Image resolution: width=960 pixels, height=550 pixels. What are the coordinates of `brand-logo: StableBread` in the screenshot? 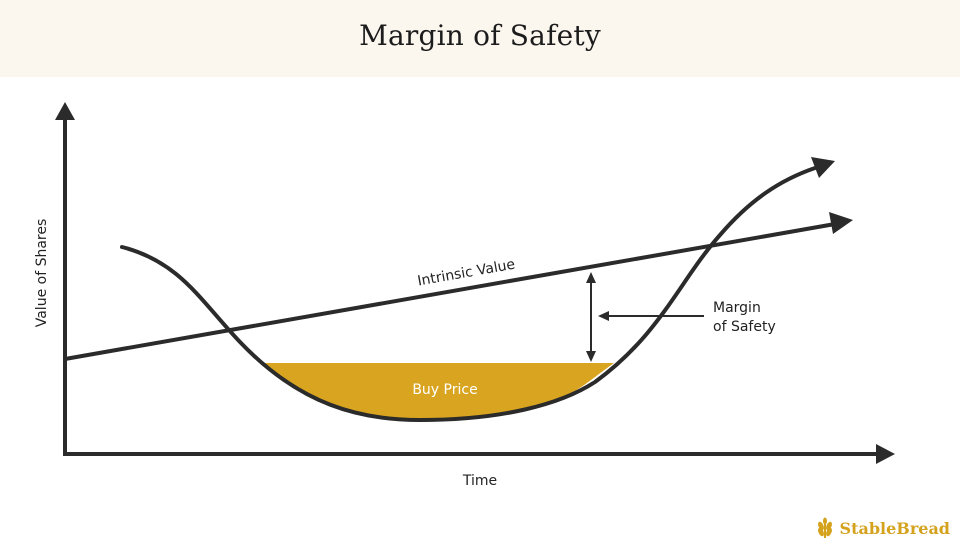 It's located at (882, 528).